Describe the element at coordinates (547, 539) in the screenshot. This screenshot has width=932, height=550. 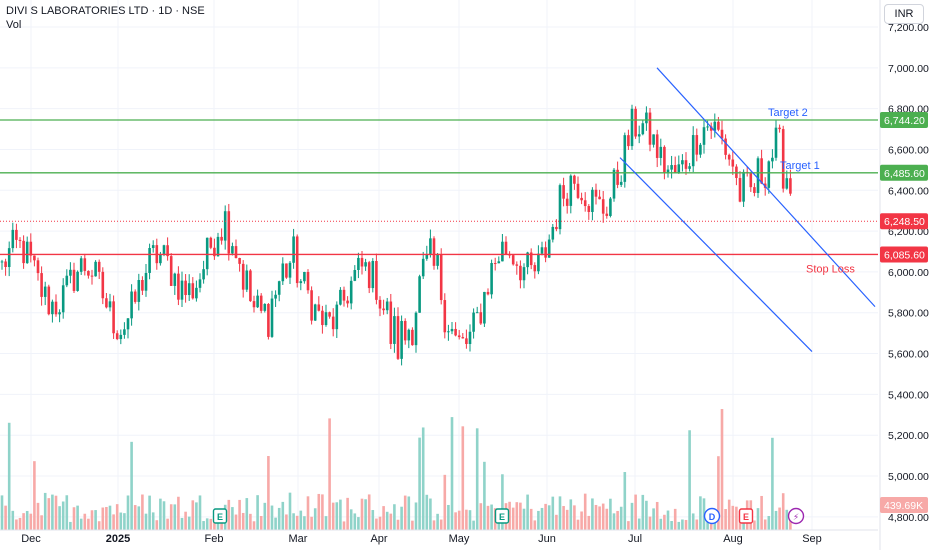
I see `time-axis-tick: Jun` at that location.